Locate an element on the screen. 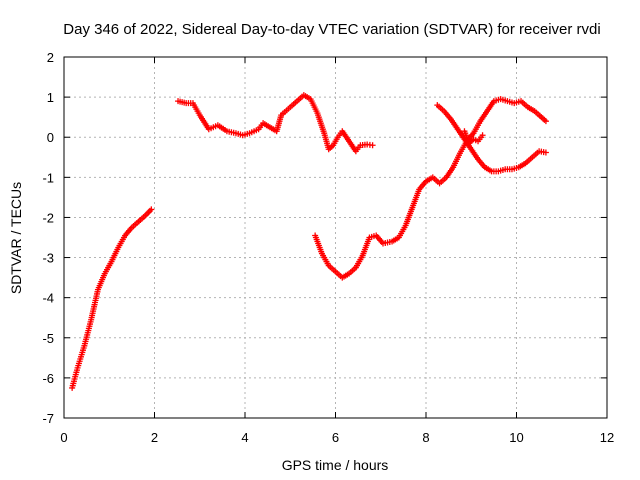 Image resolution: width=640 pixels, height=480 pixels. x-tick-label: 4 is located at coordinates (244, 437).